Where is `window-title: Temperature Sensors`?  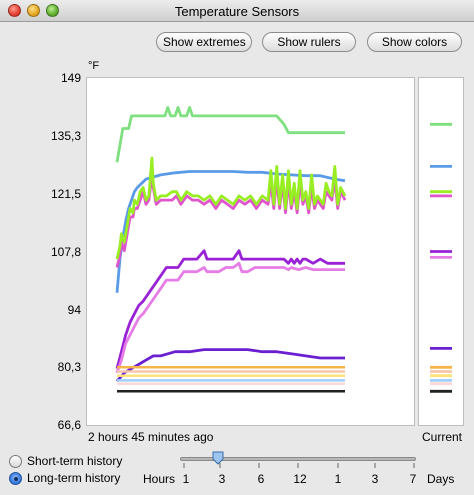
window-title: Temperature Sensors is located at coordinates (237, 11).